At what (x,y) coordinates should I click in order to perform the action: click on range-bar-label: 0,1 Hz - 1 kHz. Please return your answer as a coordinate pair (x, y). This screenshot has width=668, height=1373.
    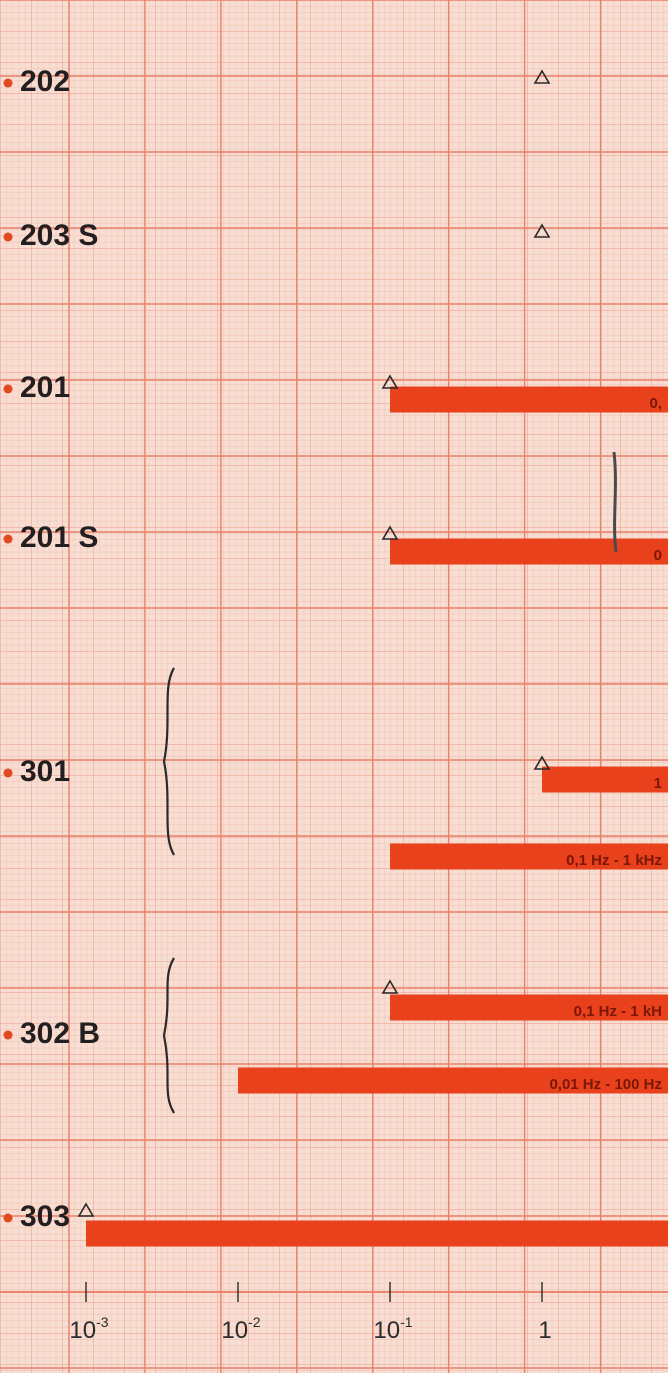
    Looking at the image, I should click on (614, 860).